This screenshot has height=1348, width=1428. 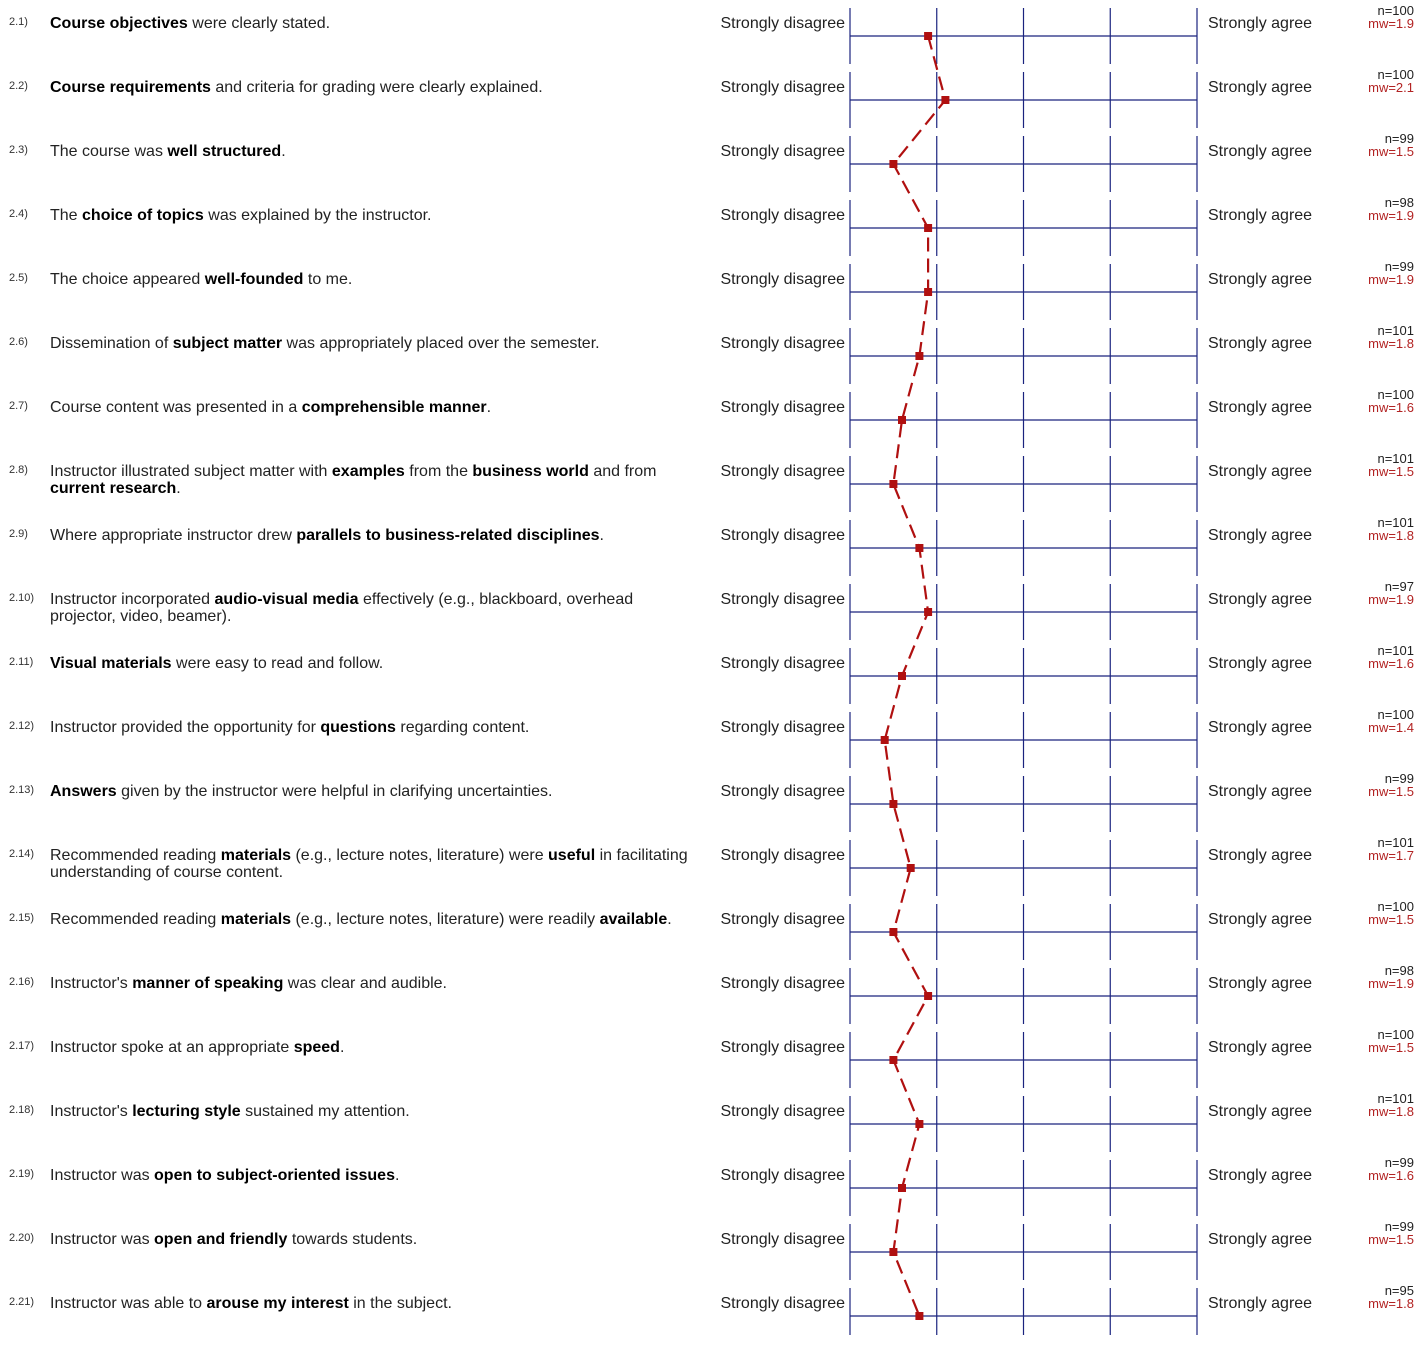 What do you see at coordinates (190, 23) in the screenshot?
I see `question-text: Course objectives were clearly stated.` at bounding box center [190, 23].